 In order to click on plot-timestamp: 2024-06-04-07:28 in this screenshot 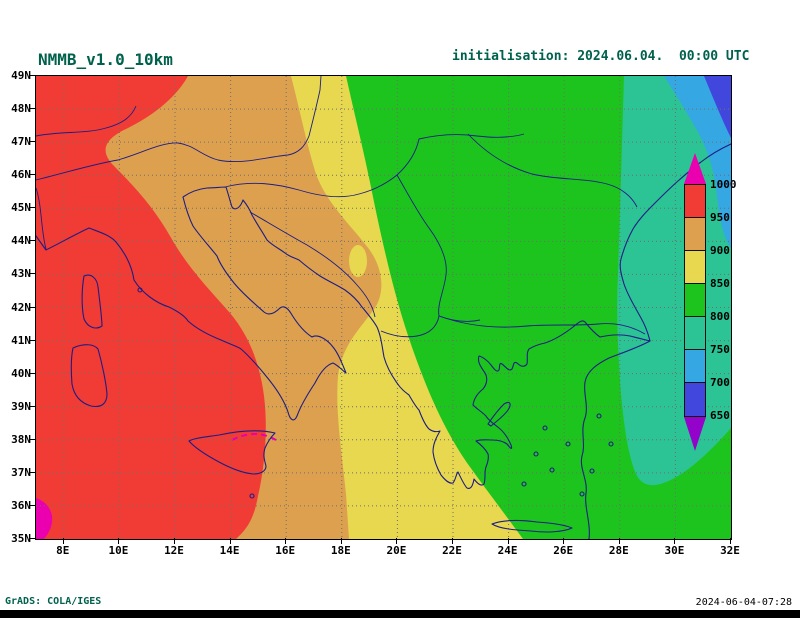, I will do `click(743, 602)`.